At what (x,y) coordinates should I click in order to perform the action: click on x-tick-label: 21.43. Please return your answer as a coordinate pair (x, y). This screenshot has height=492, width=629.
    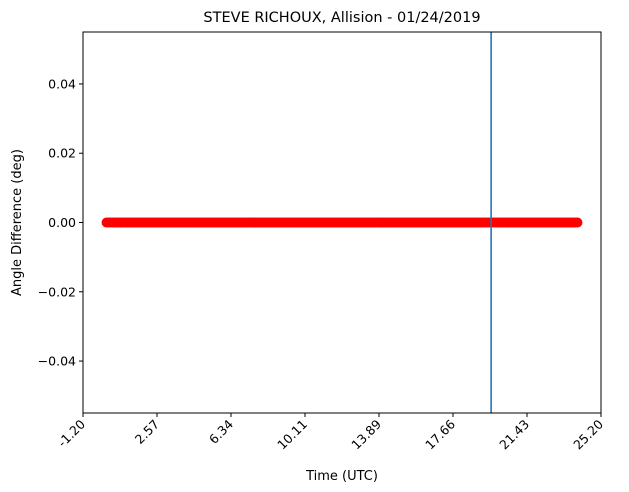
    Looking at the image, I should click on (514, 435).